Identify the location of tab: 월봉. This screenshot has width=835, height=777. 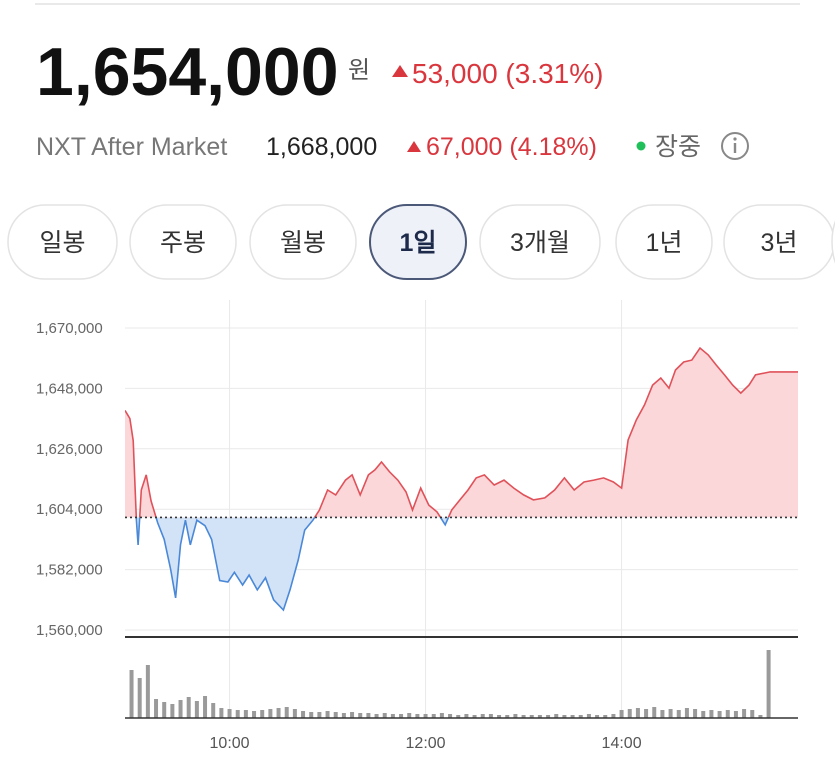
(303, 242).